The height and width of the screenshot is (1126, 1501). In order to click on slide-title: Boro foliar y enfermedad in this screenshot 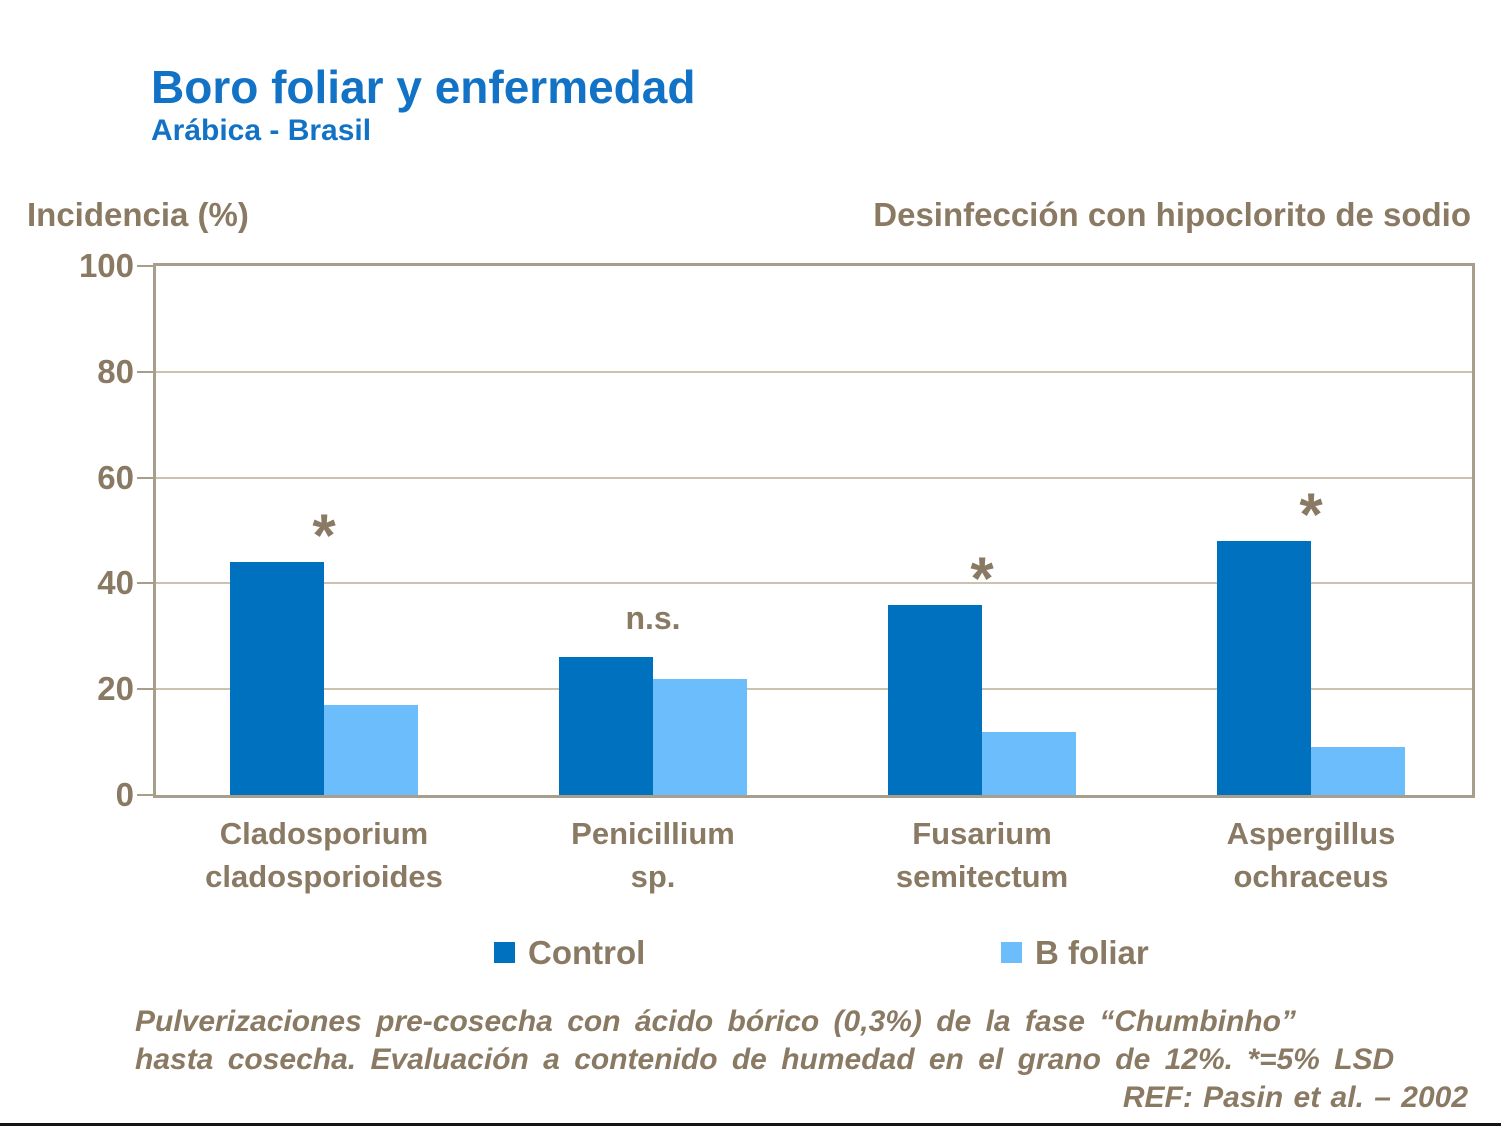, I will do `click(423, 87)`.